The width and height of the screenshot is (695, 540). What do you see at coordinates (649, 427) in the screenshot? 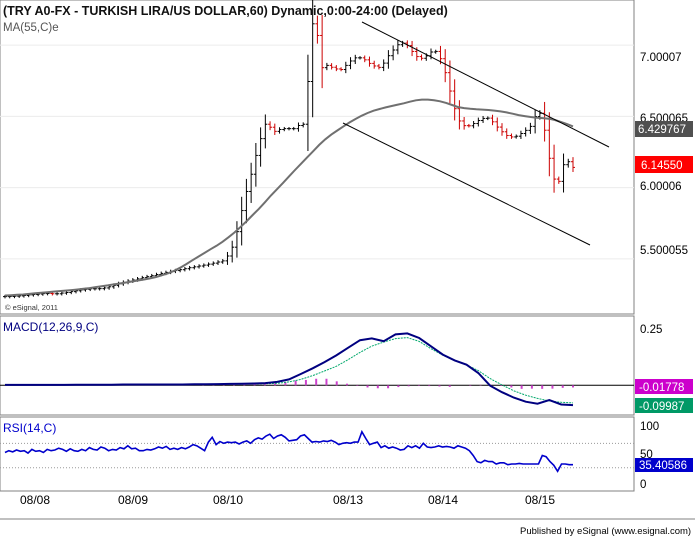
I see `rsi-tick-label: 100` at bounding box center [649, 427].